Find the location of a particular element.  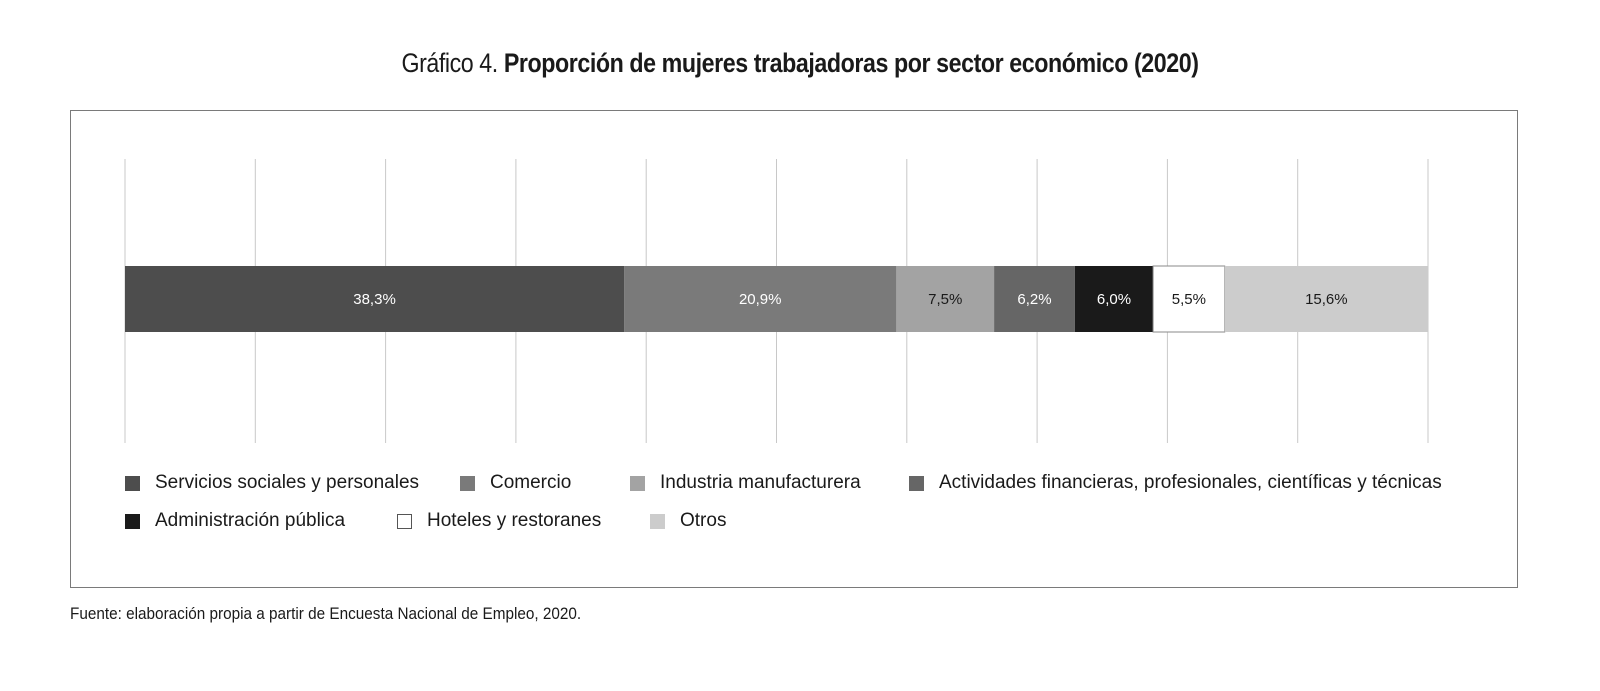

legend-item-6: Otros is located at coordinates (688, 521).